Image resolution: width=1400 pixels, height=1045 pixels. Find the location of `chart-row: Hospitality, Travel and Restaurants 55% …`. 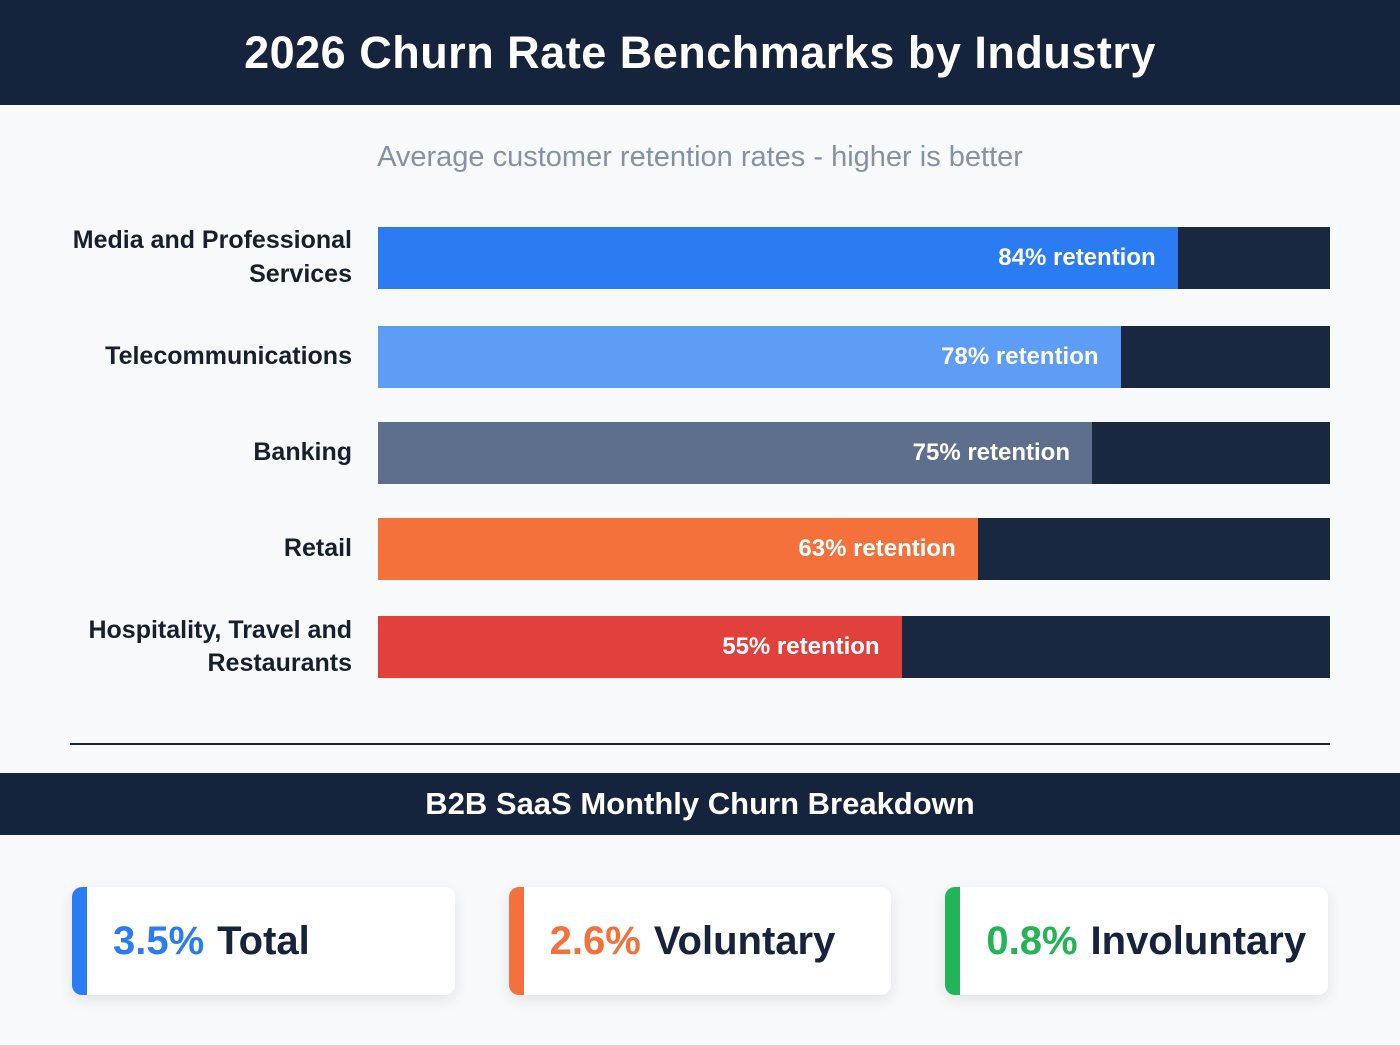

chart-row: Hospitality, Travel and Restaurants 55% … is located at coordinates (700, 648).